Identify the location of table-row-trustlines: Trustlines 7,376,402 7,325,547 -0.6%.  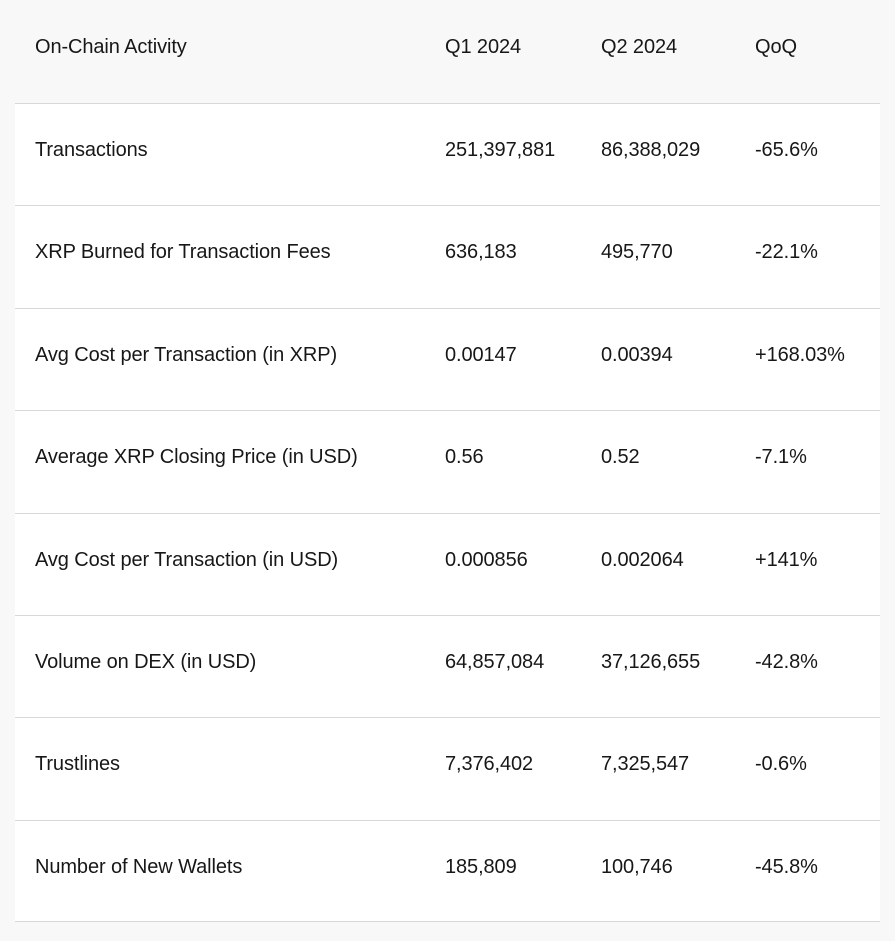
(447, 768).